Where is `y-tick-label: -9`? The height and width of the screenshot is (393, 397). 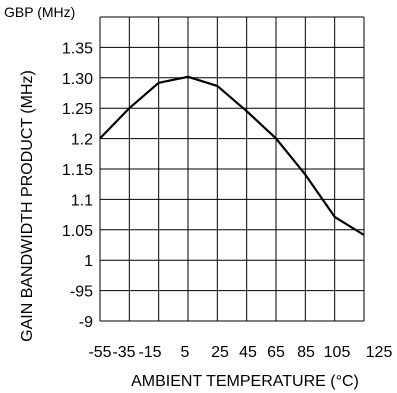 y-tick-label: -9 is located at coordinates (86, 322).